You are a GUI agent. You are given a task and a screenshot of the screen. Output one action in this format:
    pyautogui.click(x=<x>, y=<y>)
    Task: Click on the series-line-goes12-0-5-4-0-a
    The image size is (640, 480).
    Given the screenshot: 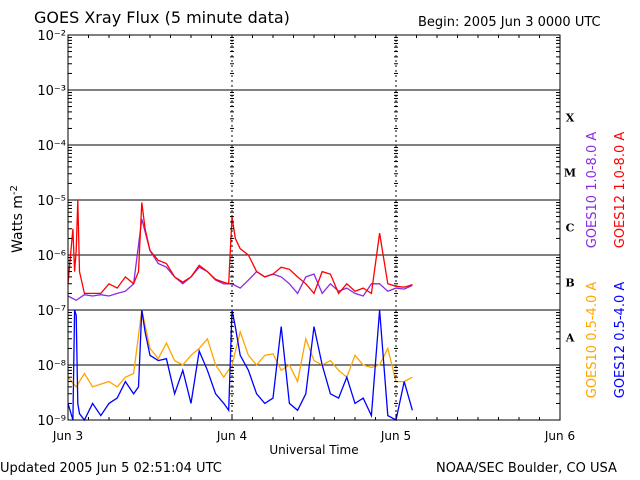 What is the action you would take?
    pyautogui.click(x=240, y=365)
    